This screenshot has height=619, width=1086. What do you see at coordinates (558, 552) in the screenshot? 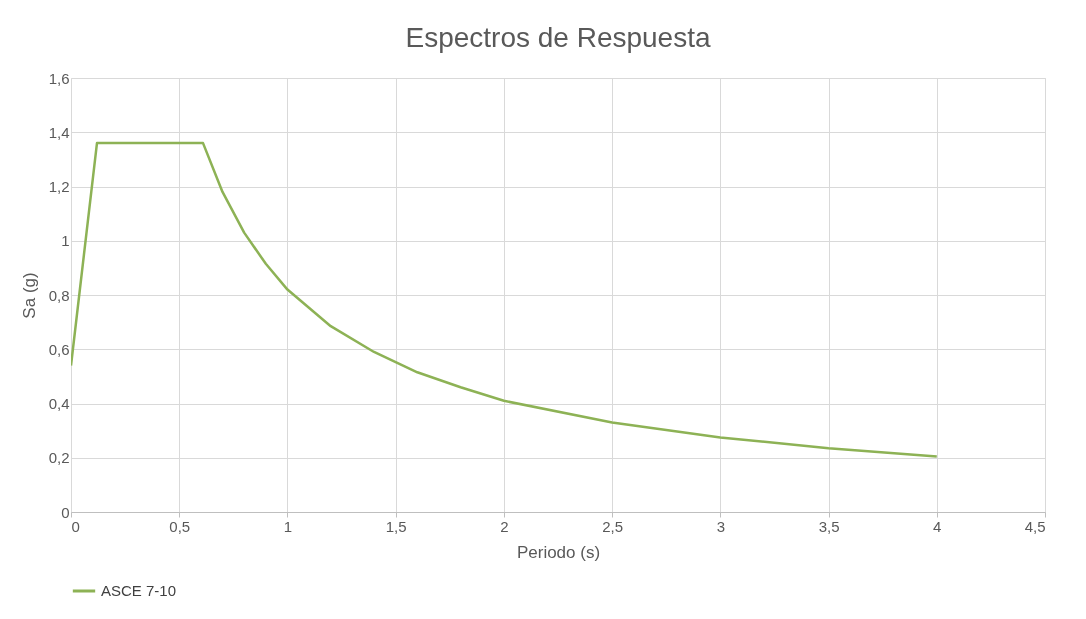
I see `x-axis-title: Periodo (s)` at bounding box center [558, 552].